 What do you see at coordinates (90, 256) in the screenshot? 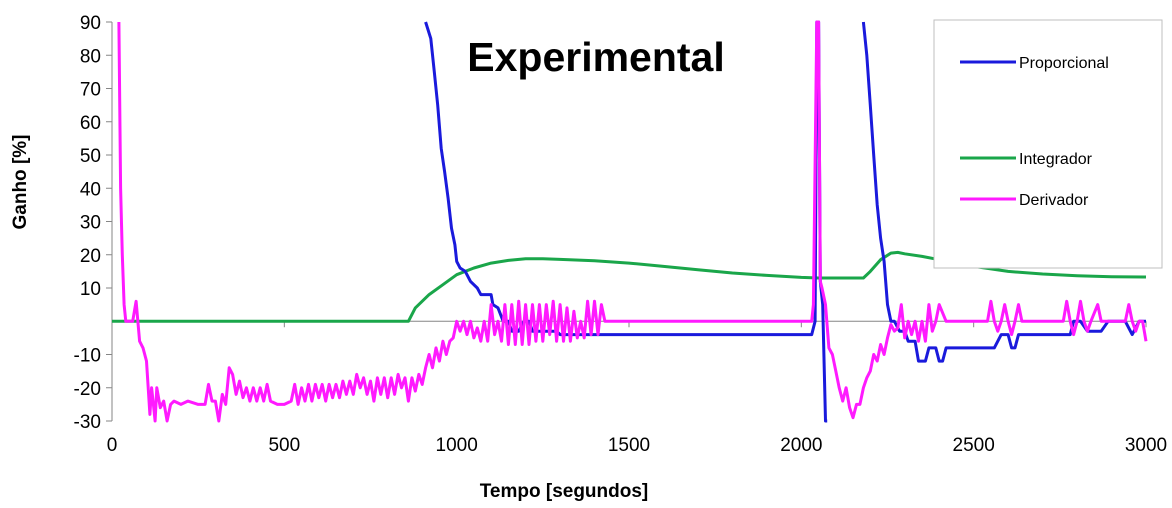
I see `y-tick-label: 20` at bounding box center [90, 256].